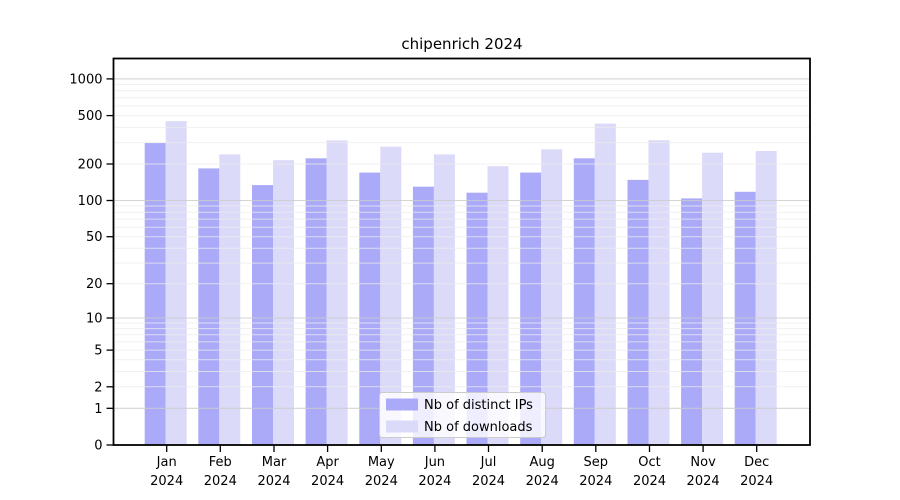 The width and height of the screenshot is (900, 500). What do you see at coordinates (596, 462) in the screenshot?
I see `x-axis-month-label: Sep` at bounding box center [596, 462].